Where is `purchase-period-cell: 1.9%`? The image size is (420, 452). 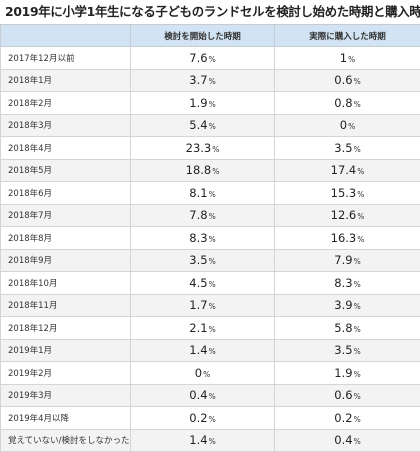
purchase-period-cell: 1.9% is located at coordinates (347, 373).